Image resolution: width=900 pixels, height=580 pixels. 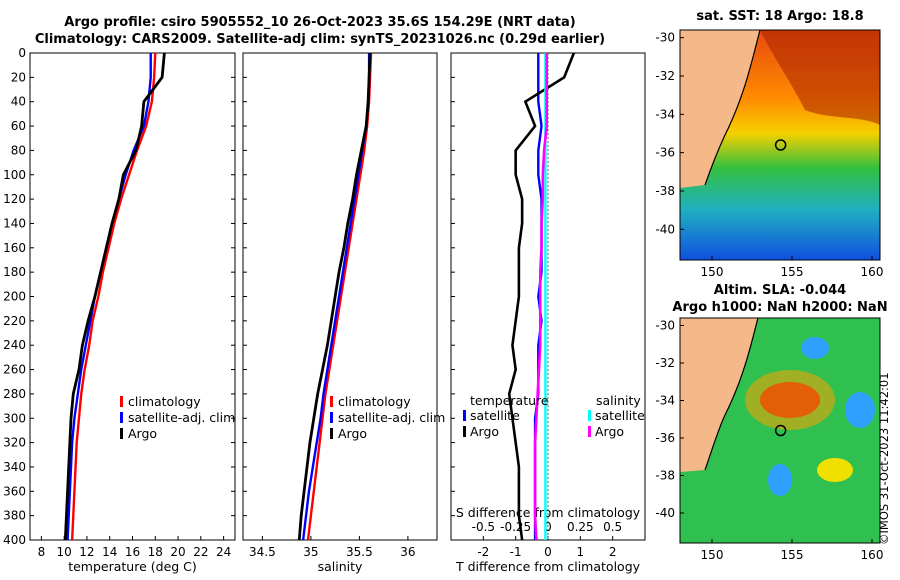 What do you see at coordinates (731, 394) in the screenshot?
I see `sla-coastline` at bounding box center [731, 394].